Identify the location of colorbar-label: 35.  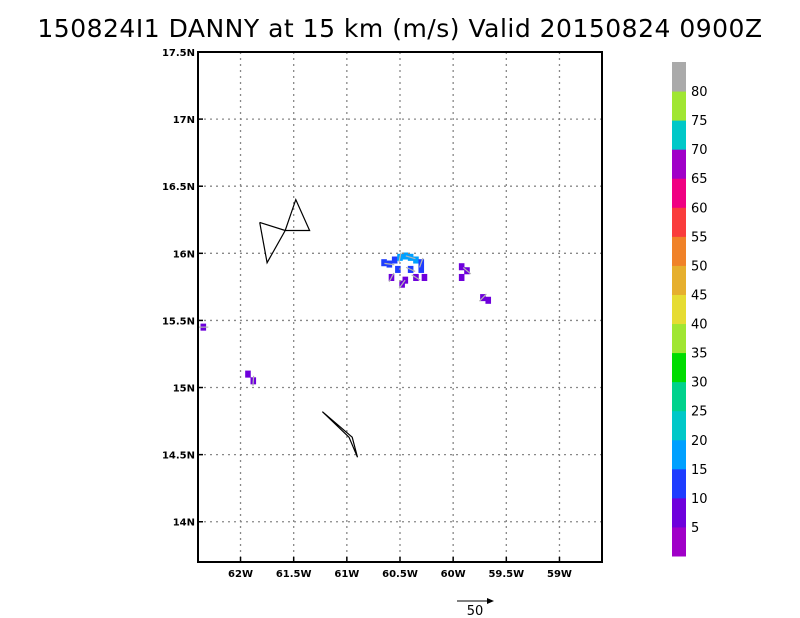
(699, 354).